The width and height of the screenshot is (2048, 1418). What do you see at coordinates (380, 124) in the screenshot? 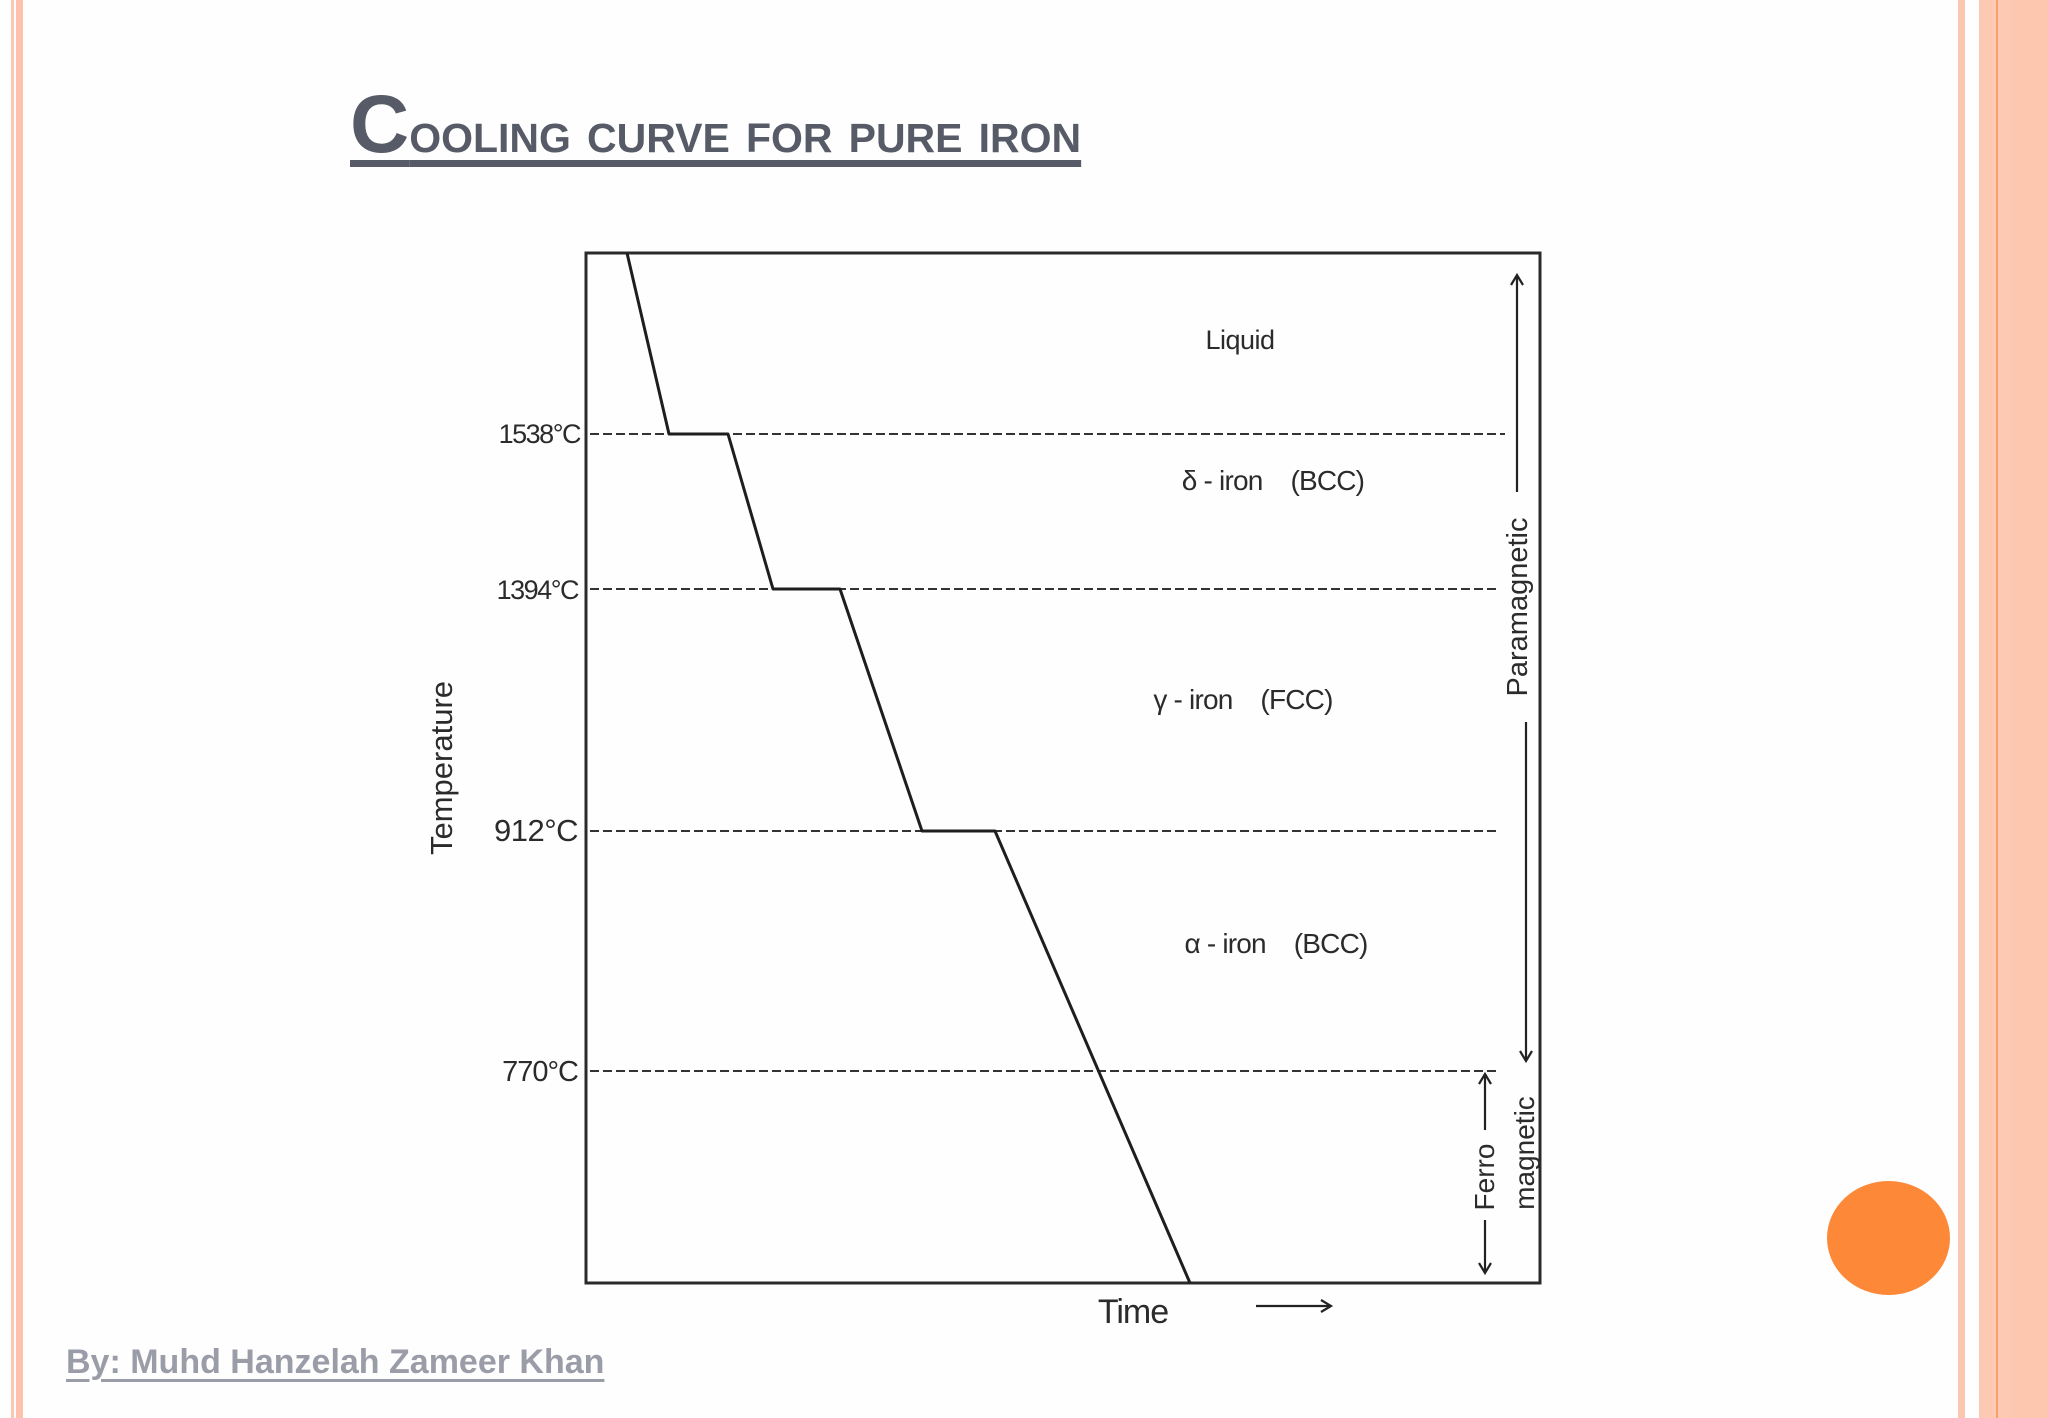
I see `title-initial: C` at bounding box center [380, 124].